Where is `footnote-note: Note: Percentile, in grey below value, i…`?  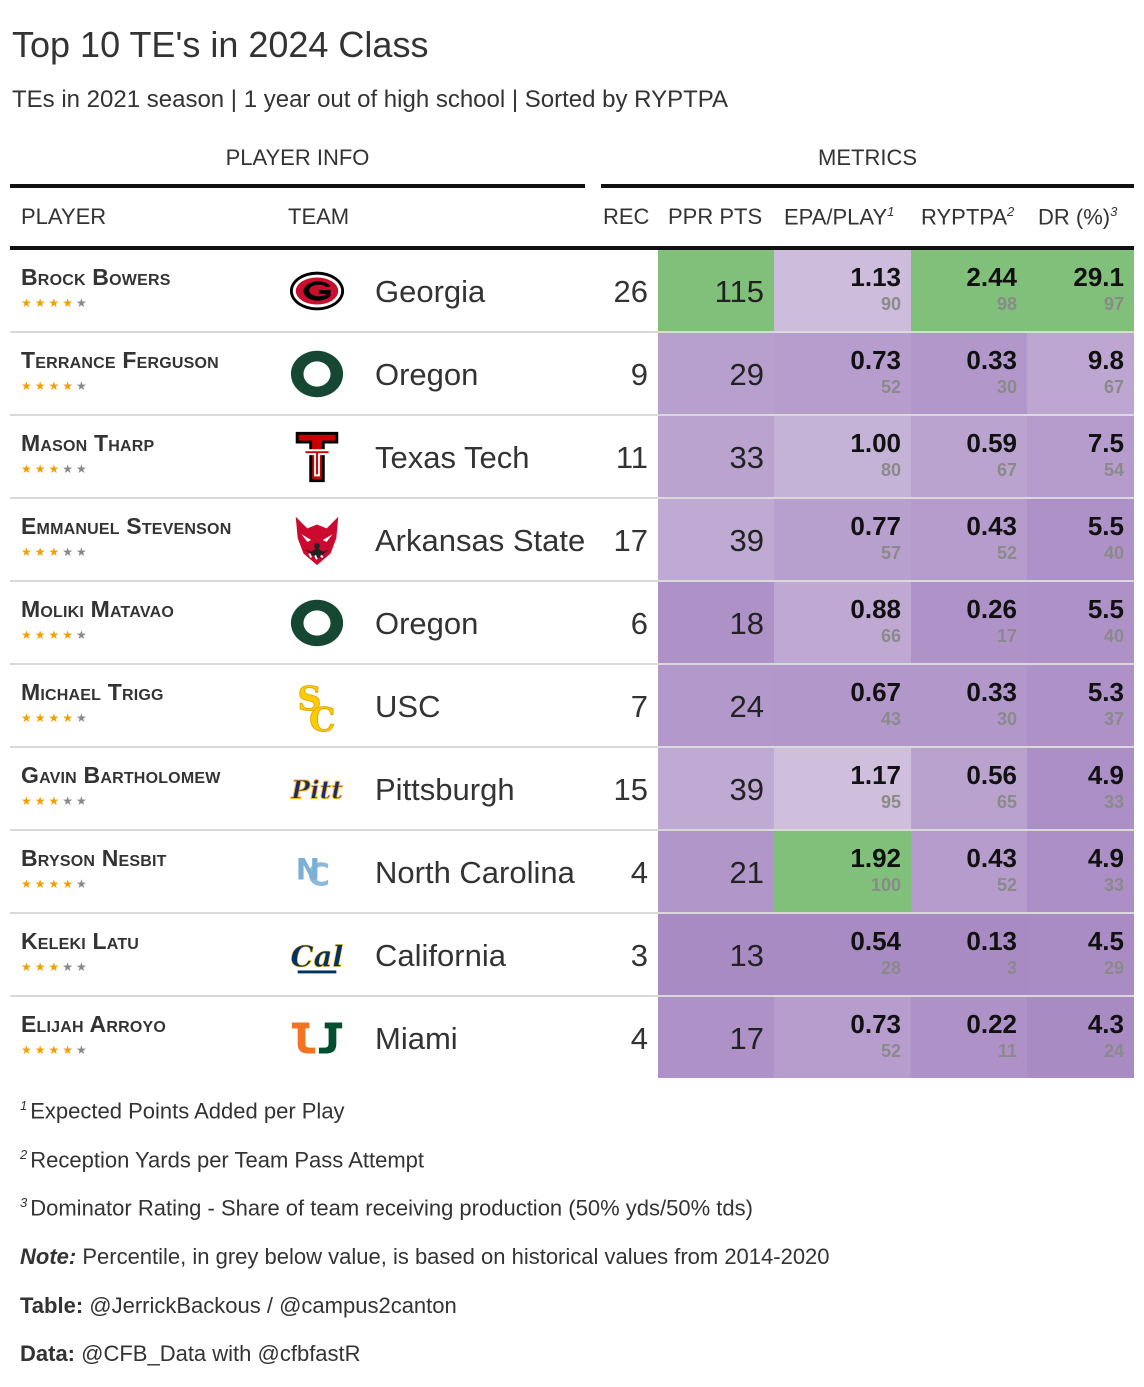 footnote-note: Note: Percentile, in grey below value, i… is located at coordinates (425, 1257).